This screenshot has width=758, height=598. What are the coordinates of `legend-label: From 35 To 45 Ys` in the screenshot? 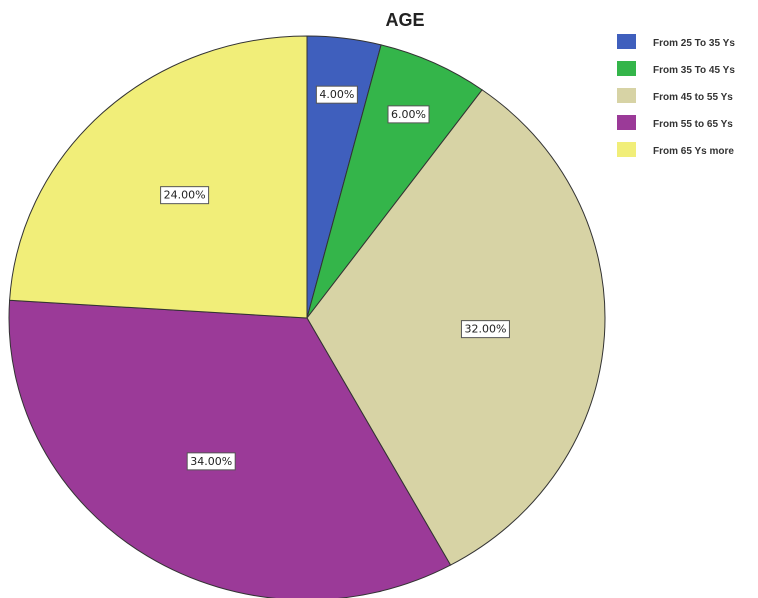 It's located at (694, 70).